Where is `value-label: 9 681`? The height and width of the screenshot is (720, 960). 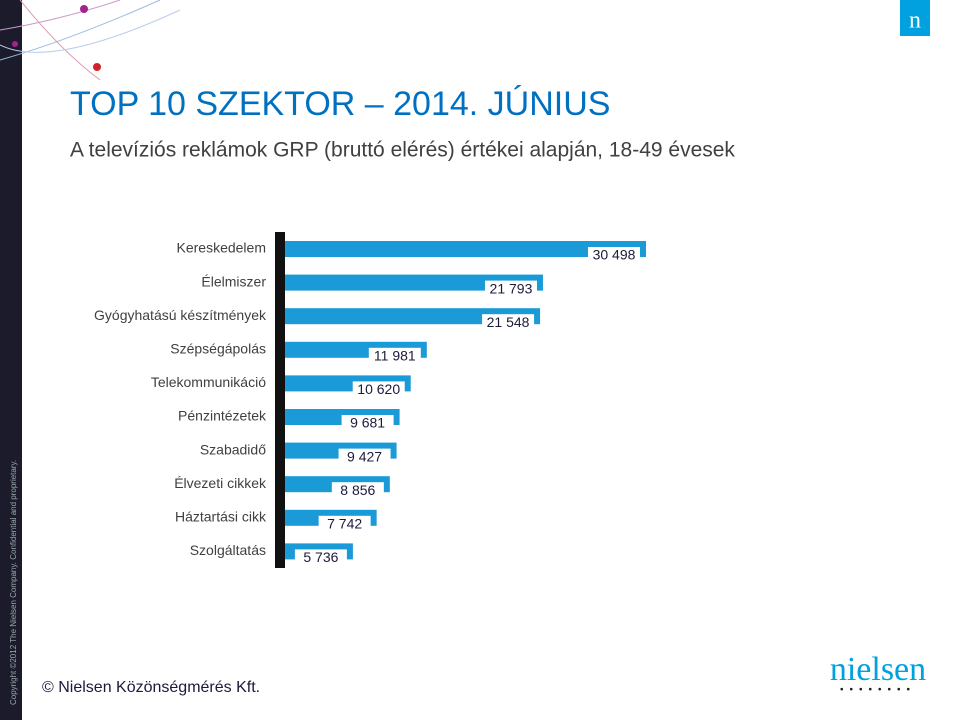 value-label: 9 681 is located at coordinates (367, 423).